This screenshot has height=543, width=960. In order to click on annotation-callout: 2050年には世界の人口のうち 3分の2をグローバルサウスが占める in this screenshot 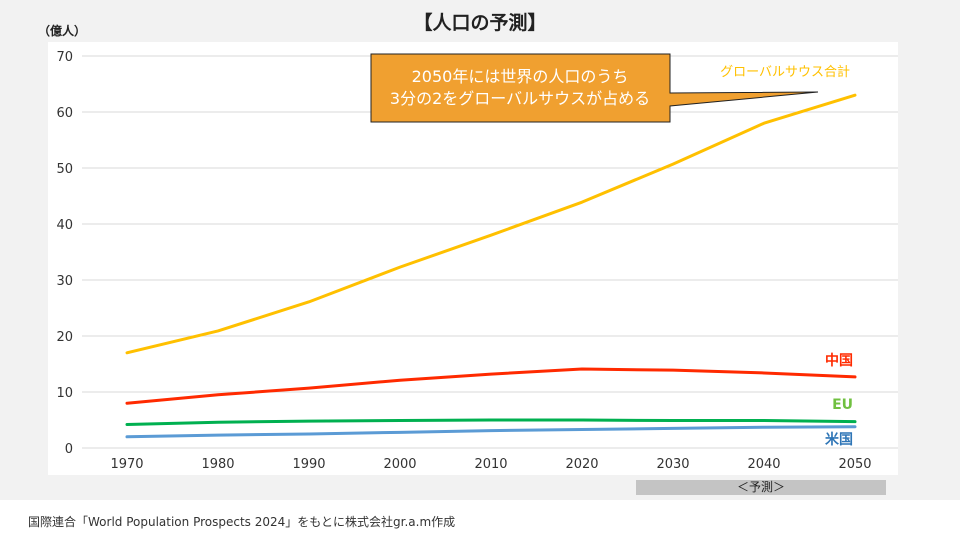, I will do `click(594, 88)`.